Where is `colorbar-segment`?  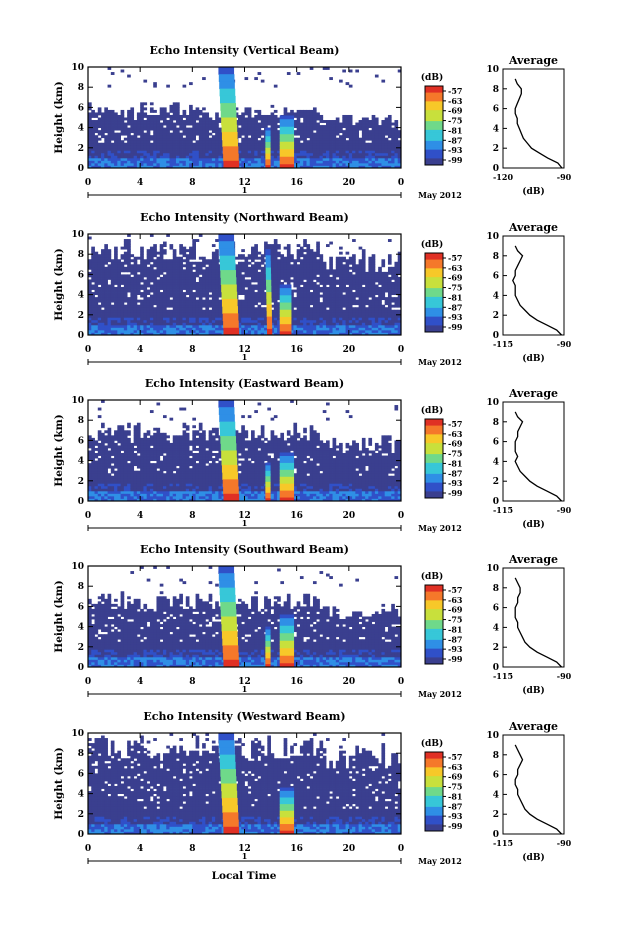
colorbar-segment is located at coordinates (434, 127).